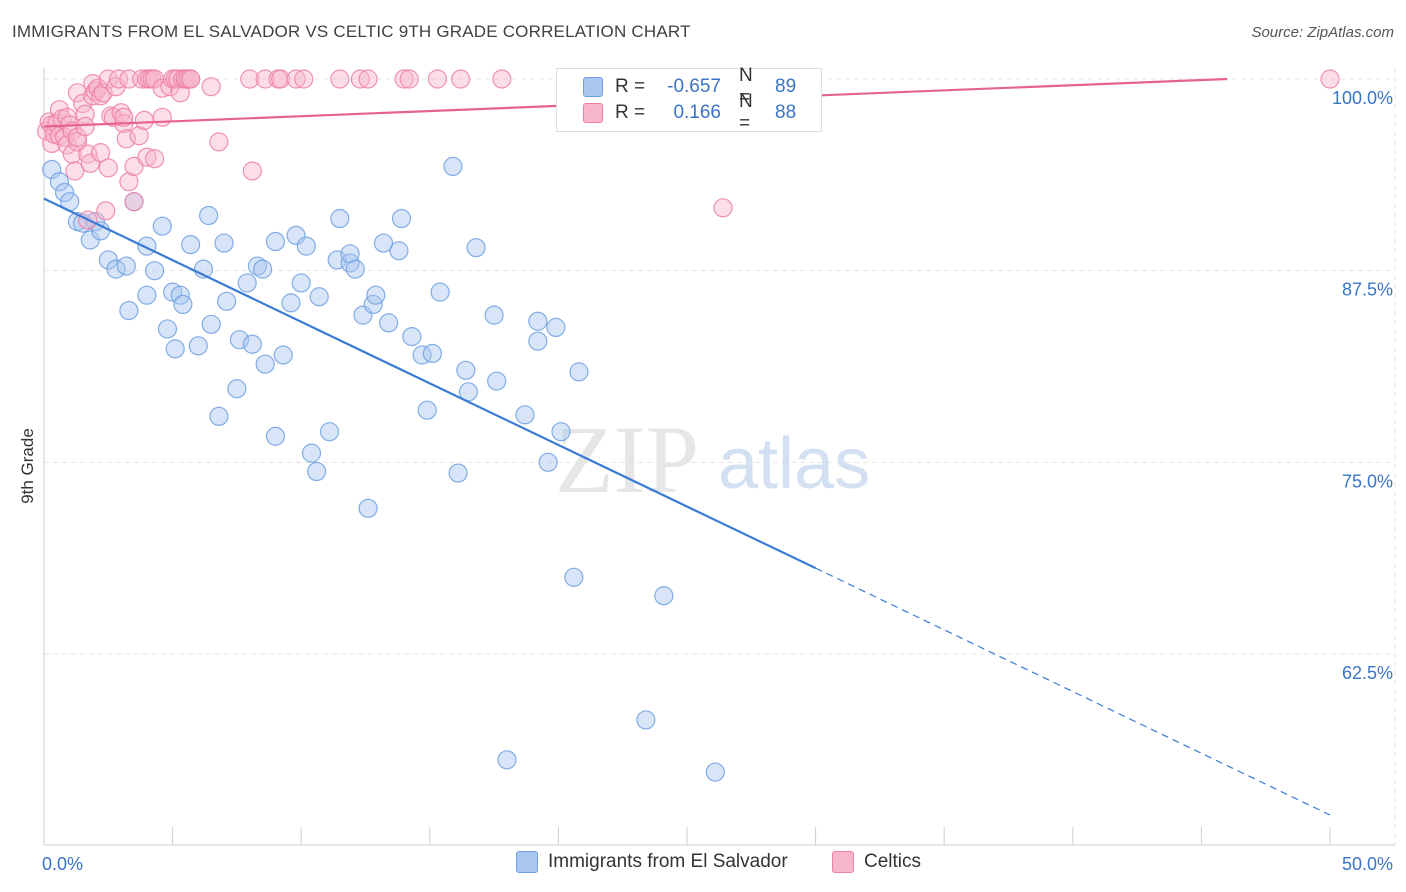 The height and width of the screenshot is (892, 1406). Describe the element at coordinates (630, 86) in the screenshot. I see `legend-r-label: R =` at that location.